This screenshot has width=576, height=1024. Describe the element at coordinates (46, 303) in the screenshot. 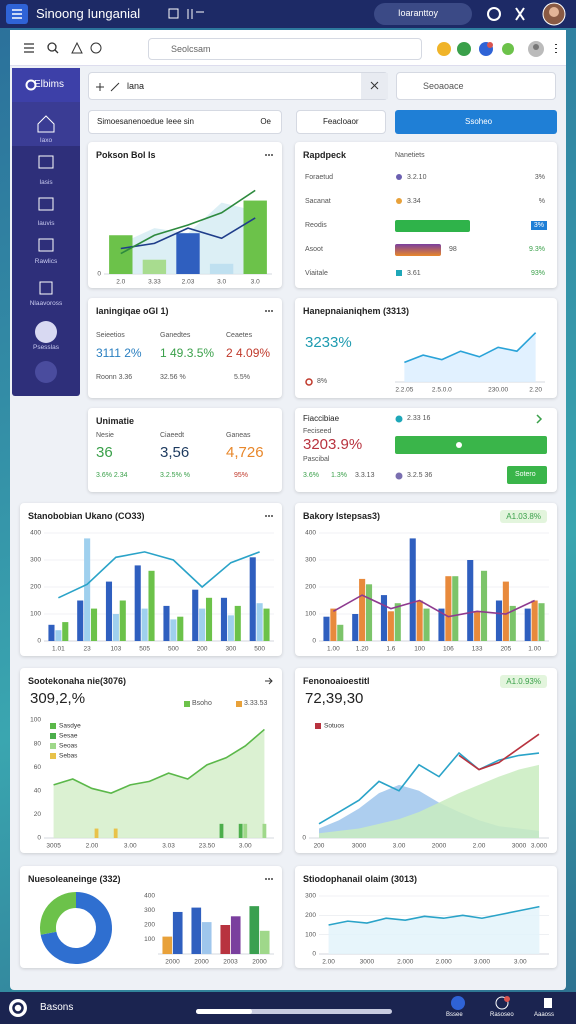

I see `nav-item: Nlaavoross` at that location.